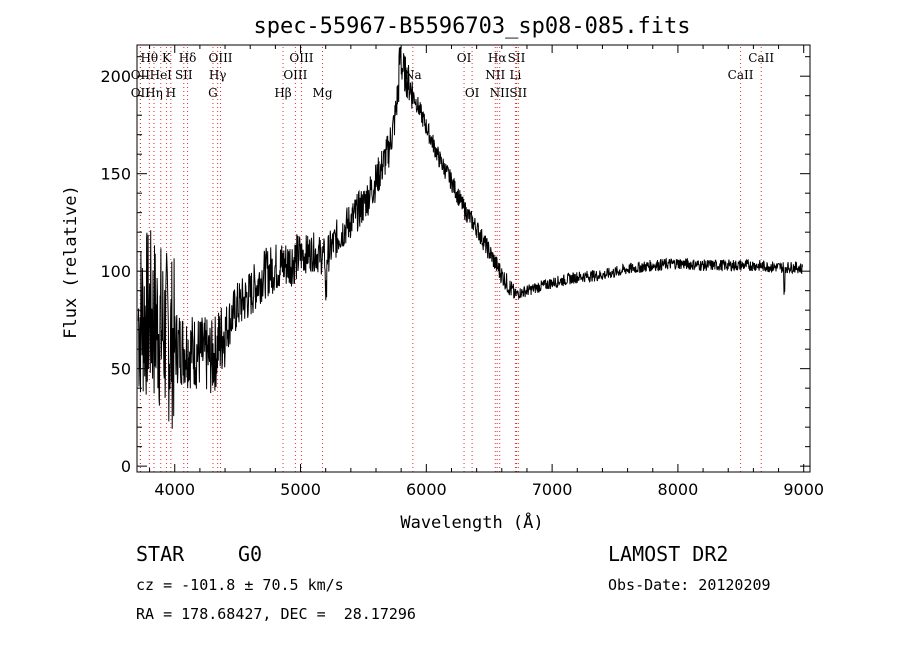 The width and height of the screenshot is (900, 650). What do you see at coordinates (171, 93) in the screenshot?
I see `spectral-line-label: H` at bounding box center [171, 93].